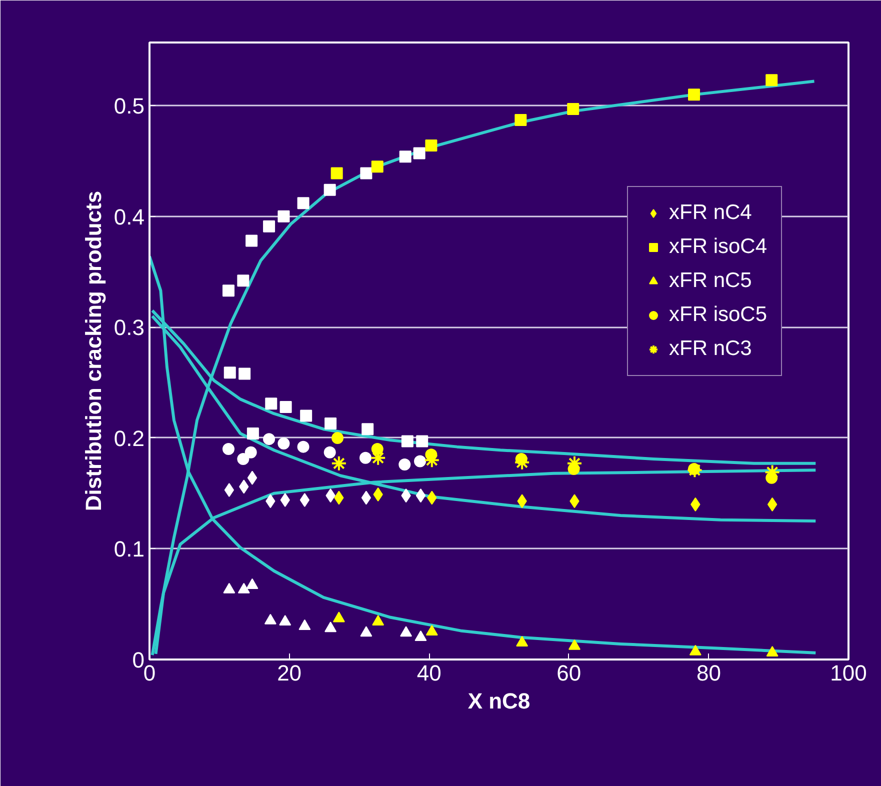  What do you see at coordinates (129, 327) in the screenshot?
I see `y-tick-label: 0.3` at bounding box center [129, 327].